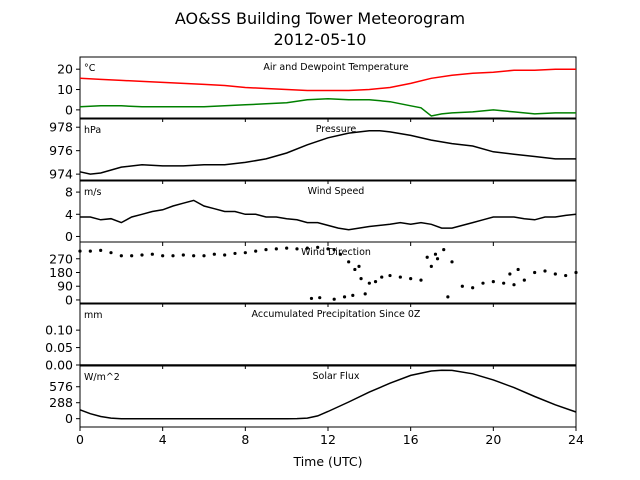  I want to click on panel-1: 0 10 20 °C Air and Dewpoint Temperature, so click(317, 89).